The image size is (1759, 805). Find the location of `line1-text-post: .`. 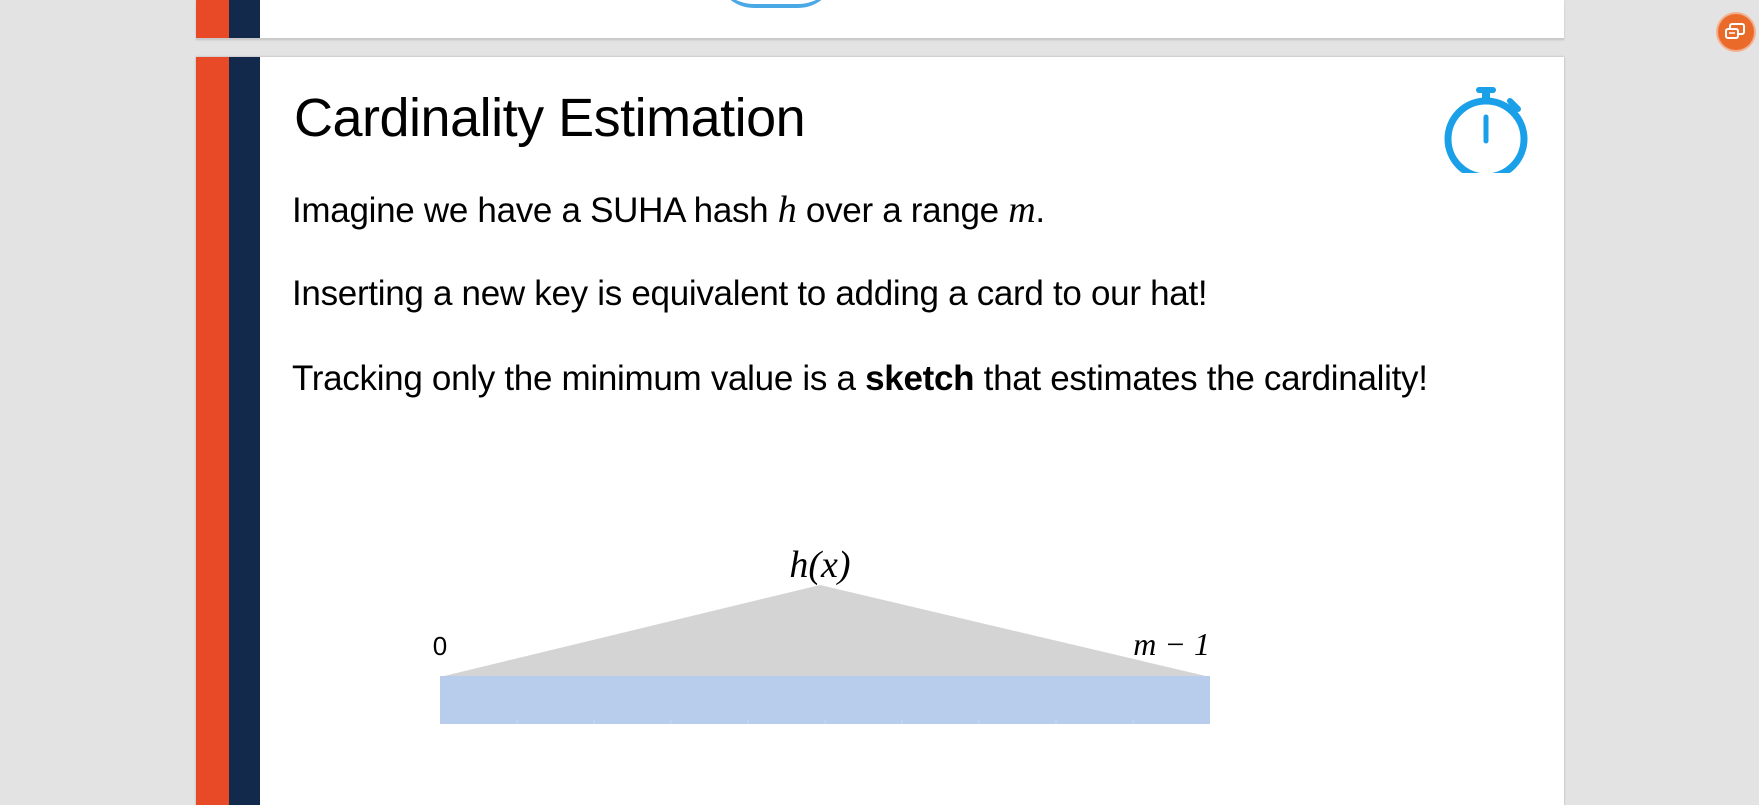

line1-text-post: . is located at coordinates (1040, 210).